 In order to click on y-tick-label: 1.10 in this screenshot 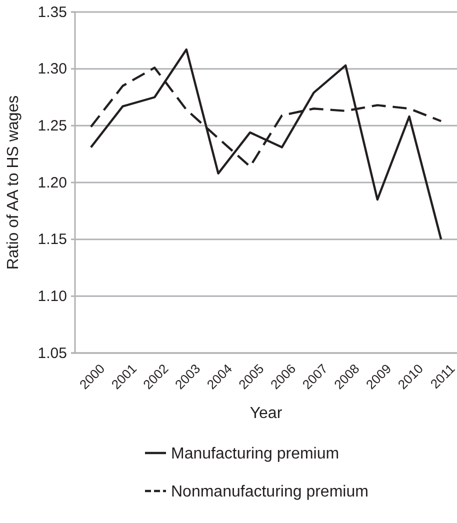, I will do `click(52, 296)`.